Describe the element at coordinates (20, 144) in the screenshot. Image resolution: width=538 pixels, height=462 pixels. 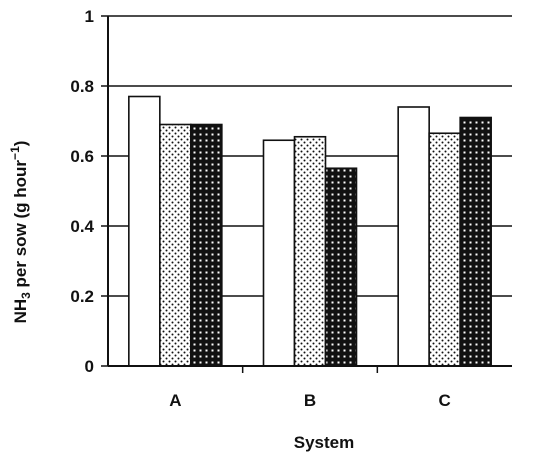
I see `y-axis-title-suffix: )` at that location.